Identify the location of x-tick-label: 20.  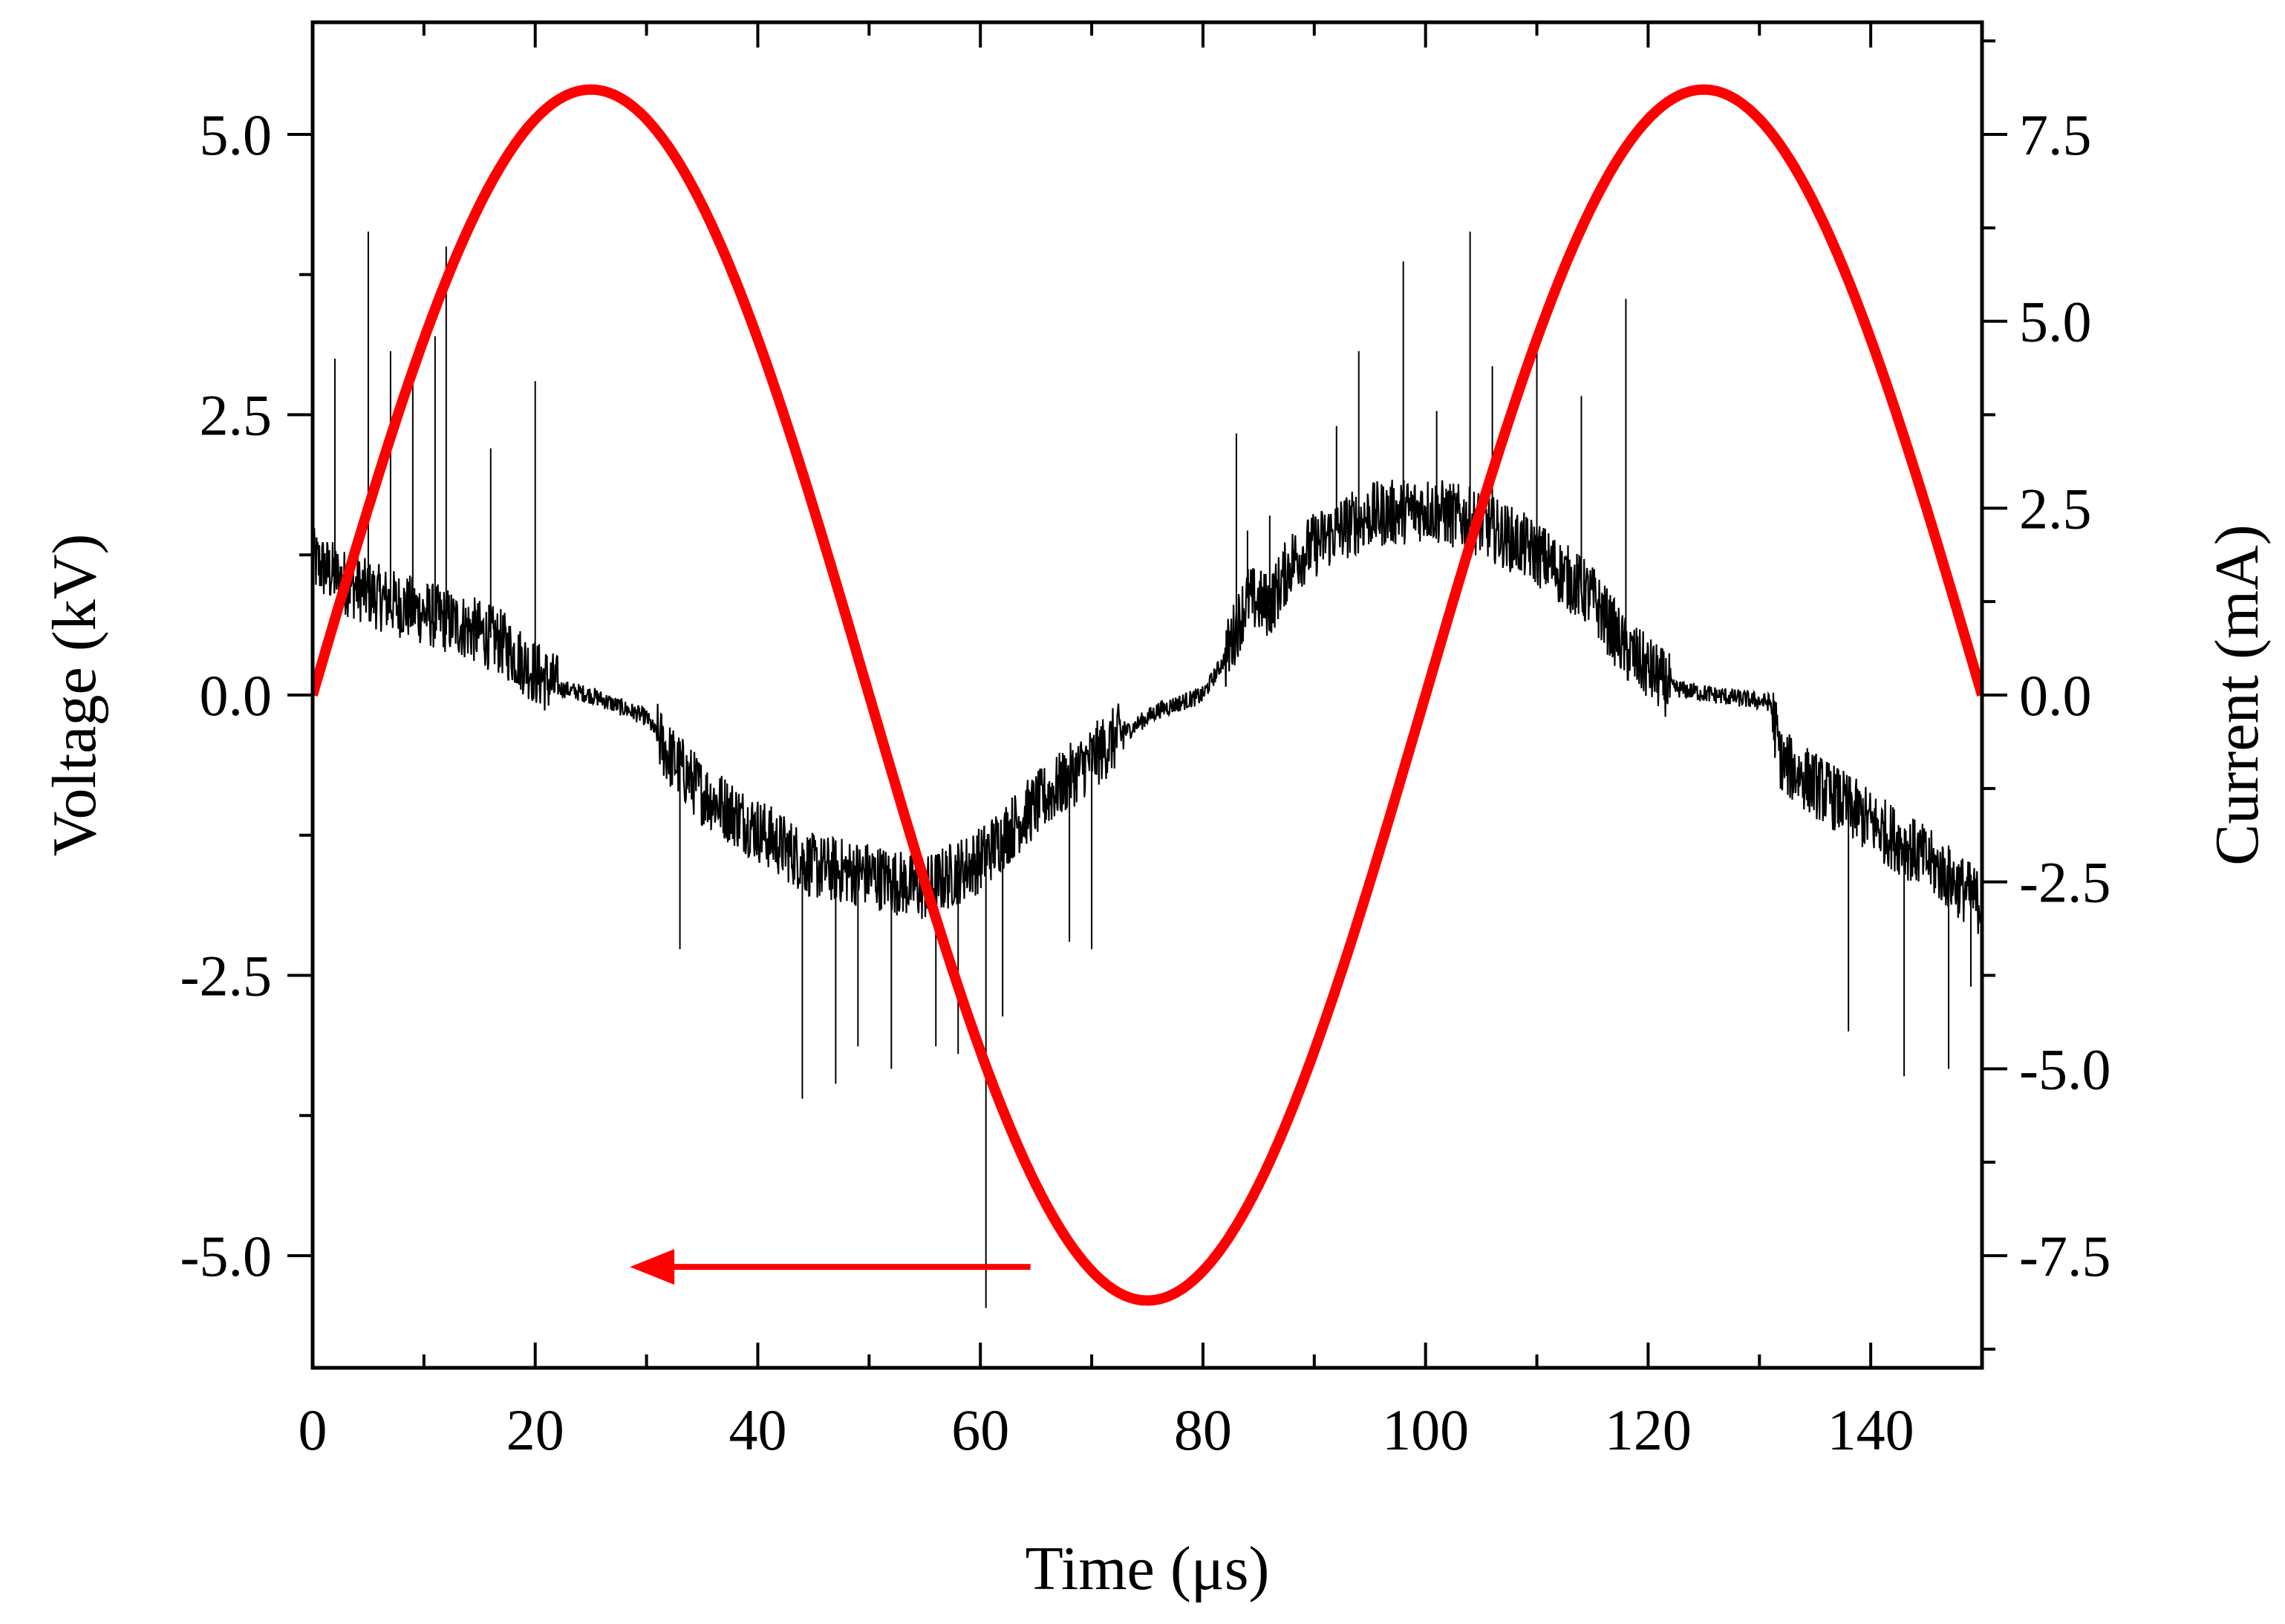
(535, 1430).